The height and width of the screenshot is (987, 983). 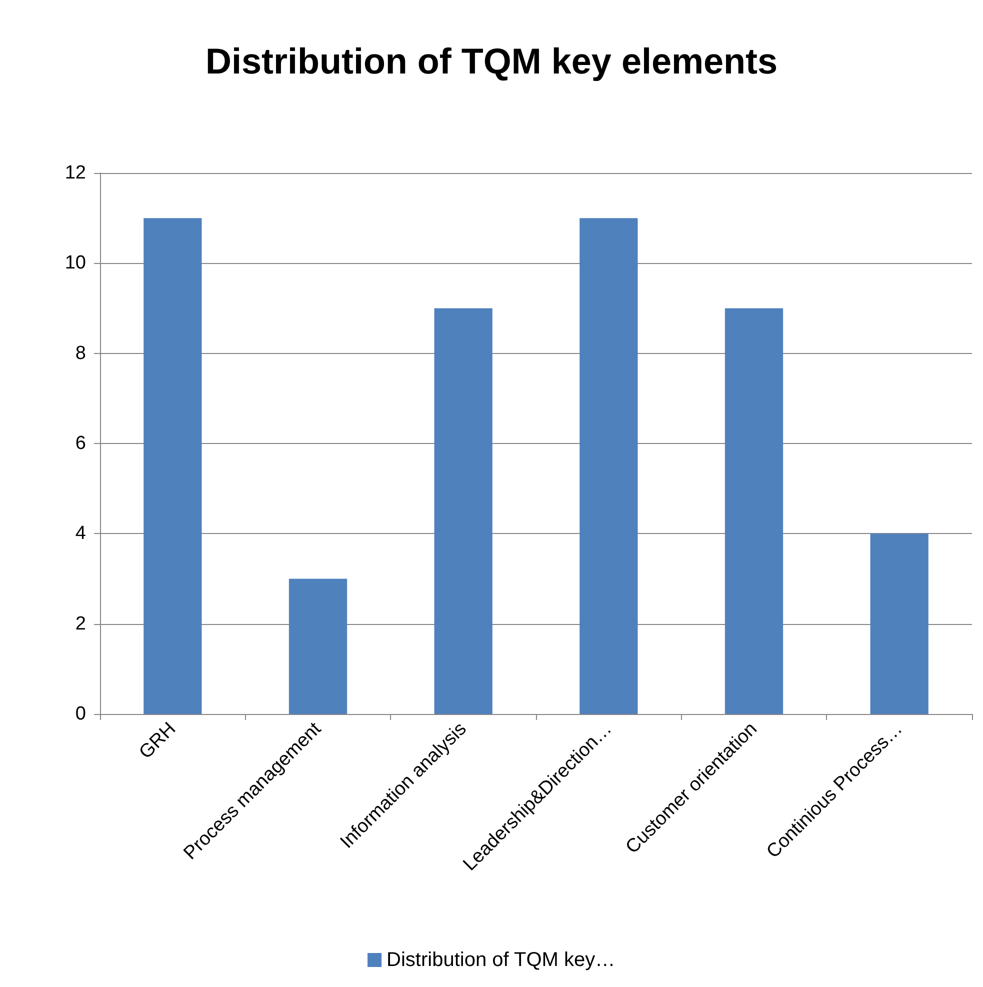 I want to click on y-tick-label: 12, so click(x=75, y=173).